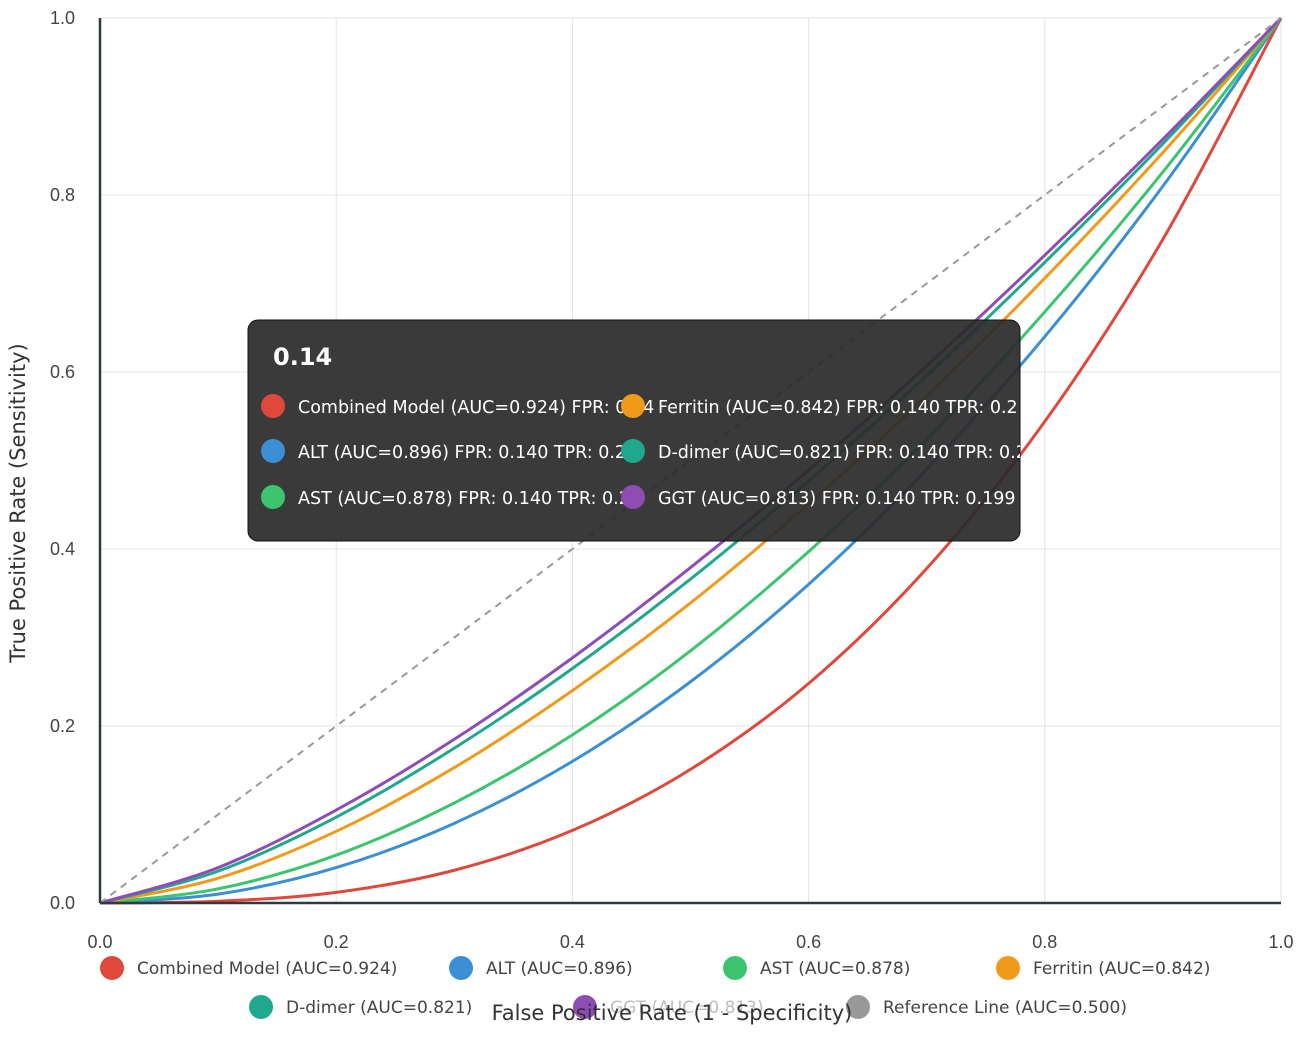  What do you see at coordinates (99, 942) in the screenshot?
I see `x-tick-label: 0.0` at bounding box center [99, 942].